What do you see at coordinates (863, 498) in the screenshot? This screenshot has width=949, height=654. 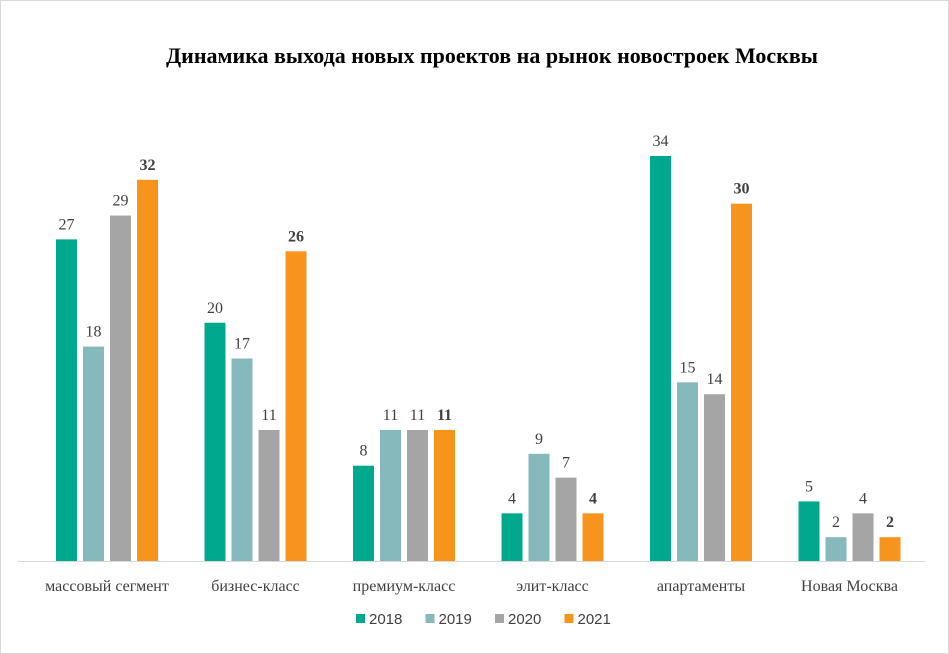 I see `data-label-2020-6: 4` at bounding box center [863, 498].